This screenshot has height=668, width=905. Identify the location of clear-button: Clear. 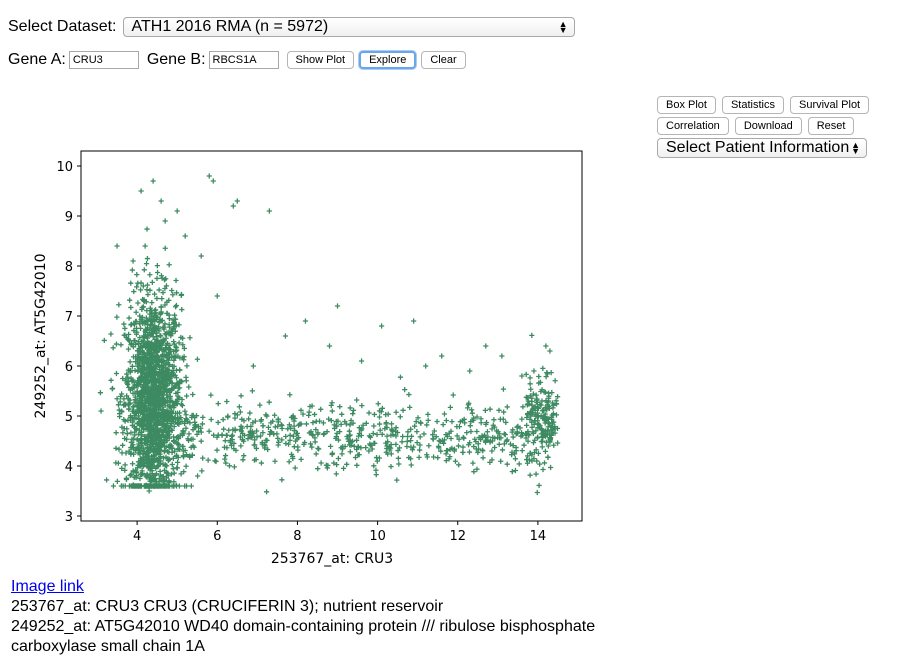
(443, 60).